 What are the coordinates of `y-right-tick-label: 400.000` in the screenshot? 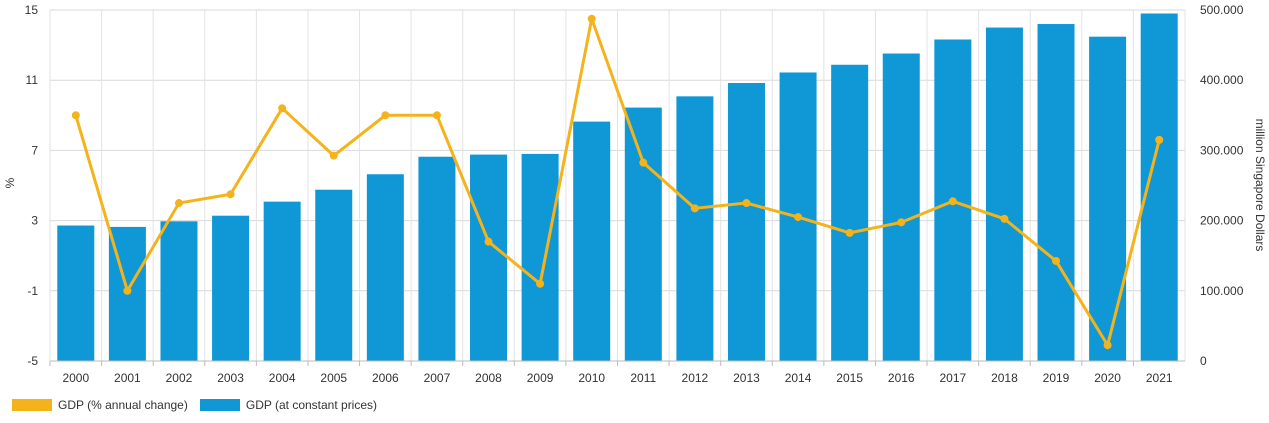 It's located at (1222, 80).